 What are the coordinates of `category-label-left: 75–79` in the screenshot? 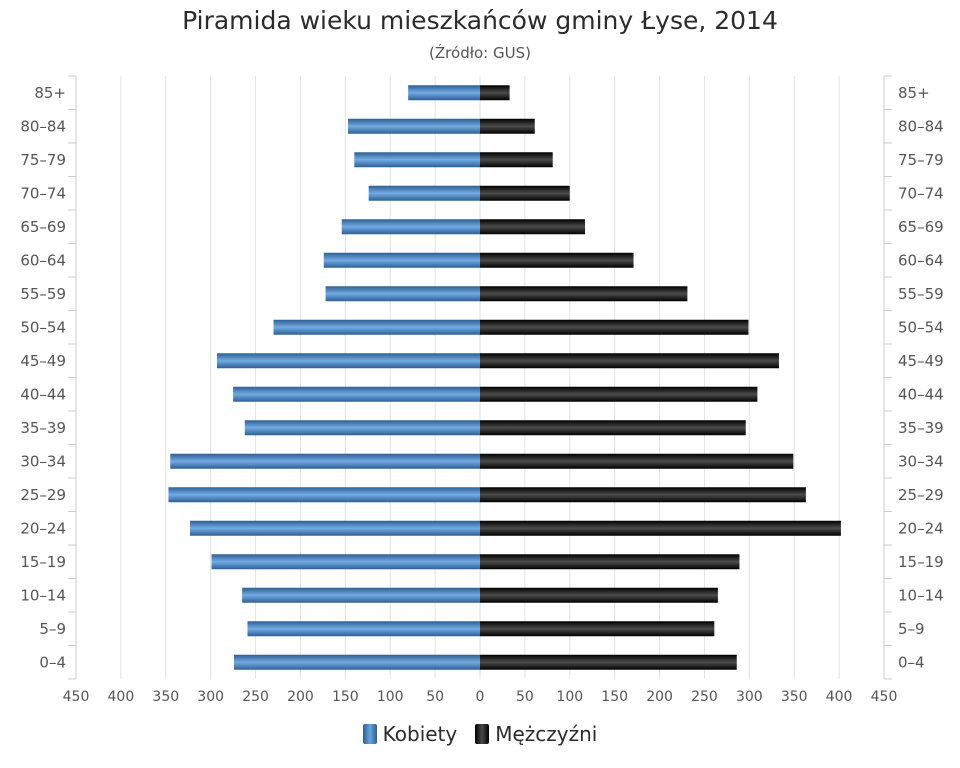 It's located at (43, 160).